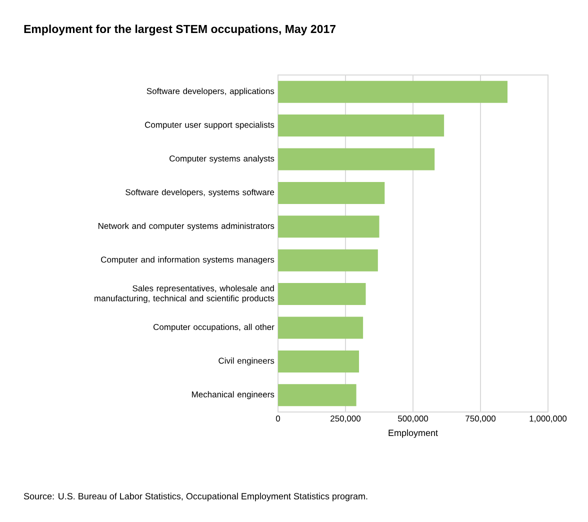 This screenshot has height=522, width=588. What do you see at coordinates (413, 419) in the screenshot?
I see `x-tick-label: 500,000` at bounding box center [413, 419].